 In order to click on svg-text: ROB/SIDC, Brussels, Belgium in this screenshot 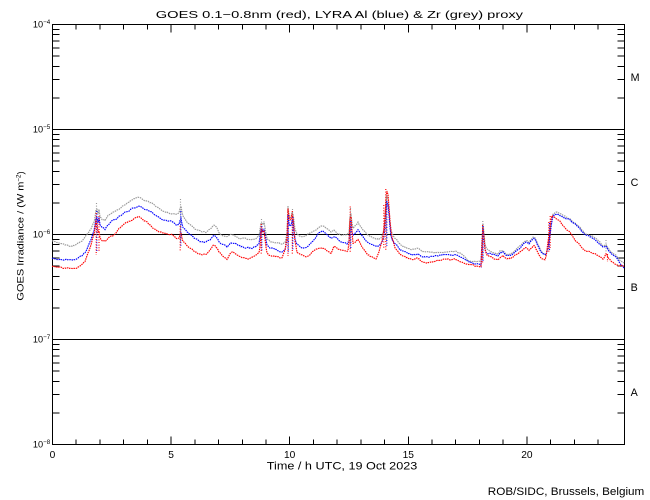, I will do `click(566, 492)`.